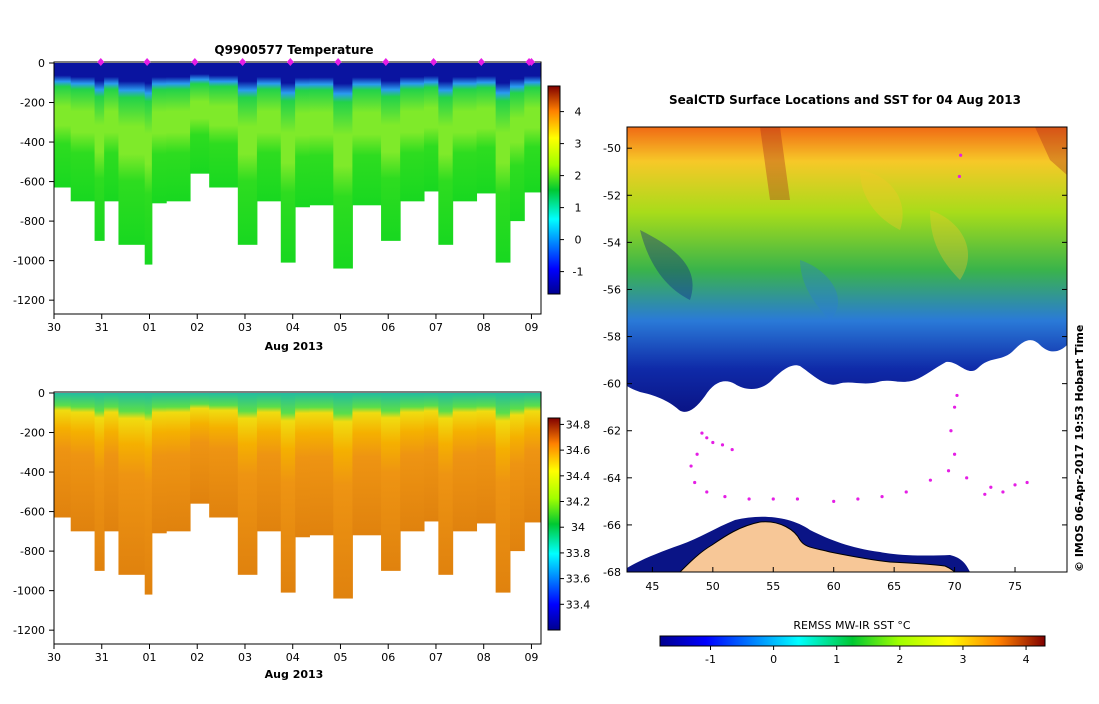 The width and height of the screenshot is (1099, 704). What do you see at coordinates (578, 502) in the screenshot?
I see `colorbar-tick-label: 34.2` at bounding box center [578, 502].